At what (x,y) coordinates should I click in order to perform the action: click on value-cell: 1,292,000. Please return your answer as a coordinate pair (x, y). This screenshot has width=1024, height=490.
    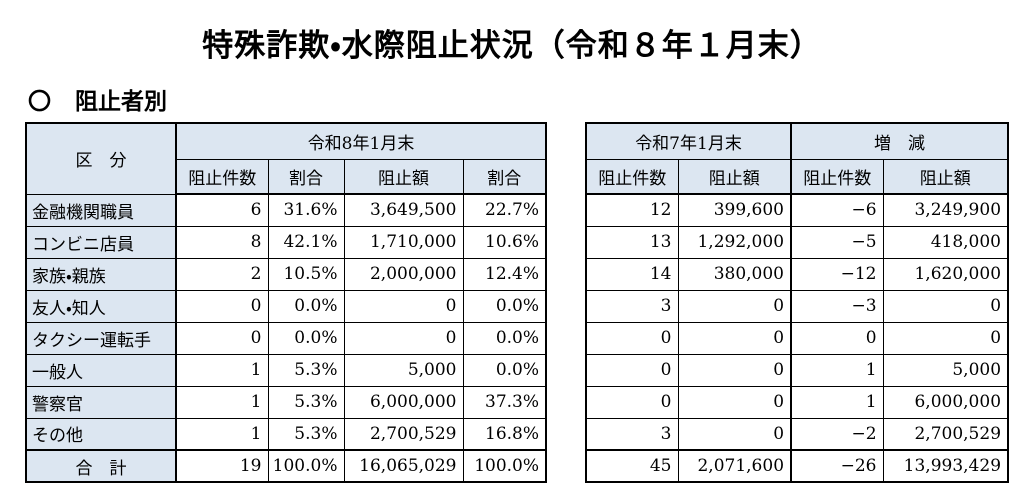
    Looking at the image, I should click on (735, 242).